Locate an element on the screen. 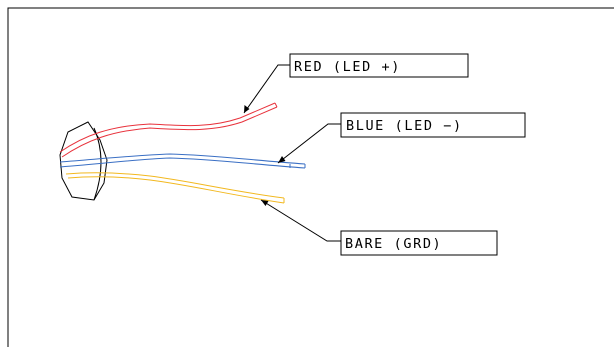 The width and height of the screenshot is (614, 347). red-label-box is located at coordinates (379, 65).